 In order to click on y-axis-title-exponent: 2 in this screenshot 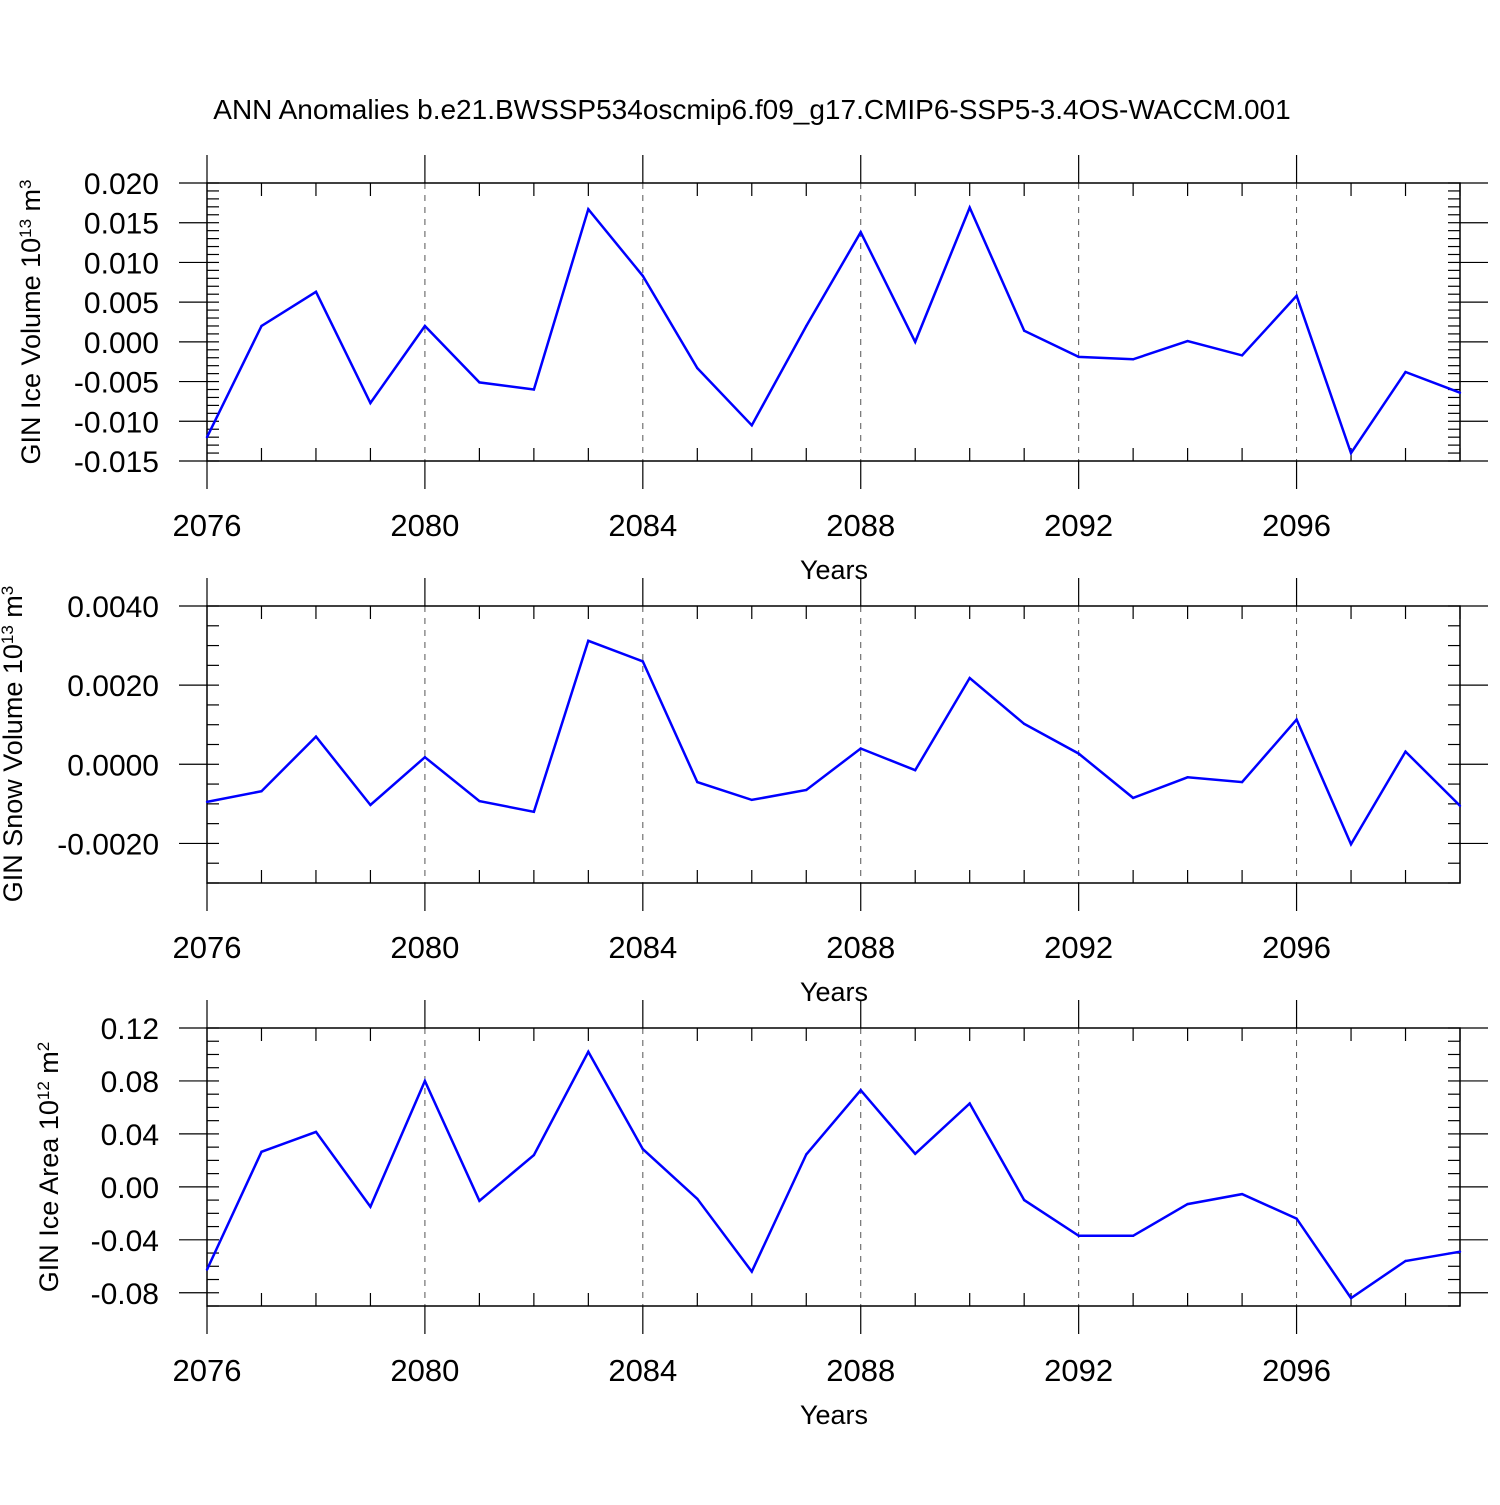, I will do `click(43, 1046)`.